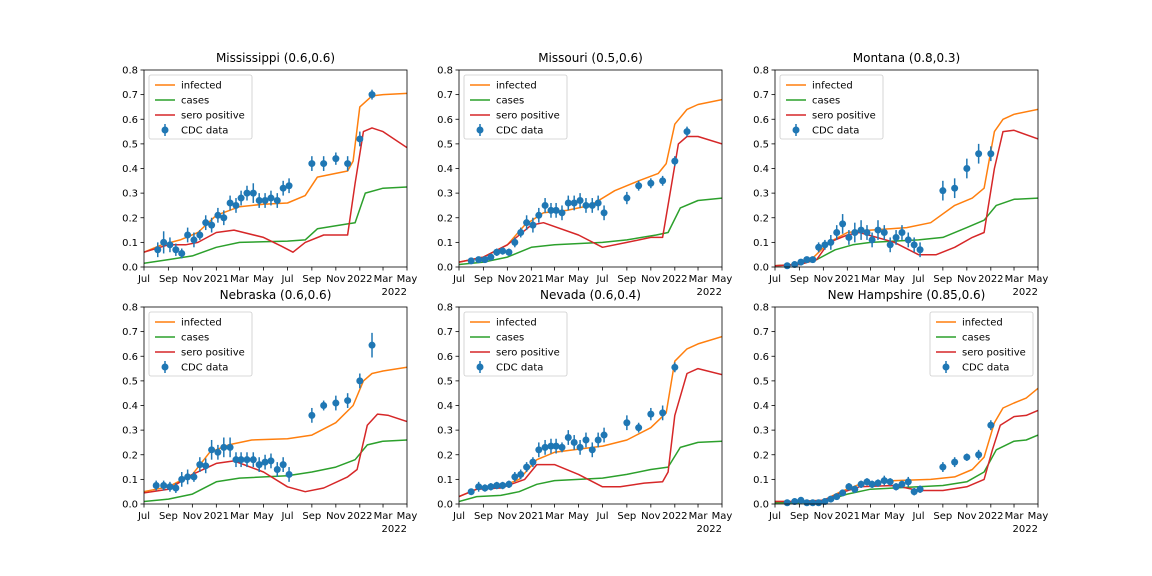  What do you see at coordinates (761, 71) in the screenshot?
I see `y-tick-label: 0.8` at bounding box center [761, 71].